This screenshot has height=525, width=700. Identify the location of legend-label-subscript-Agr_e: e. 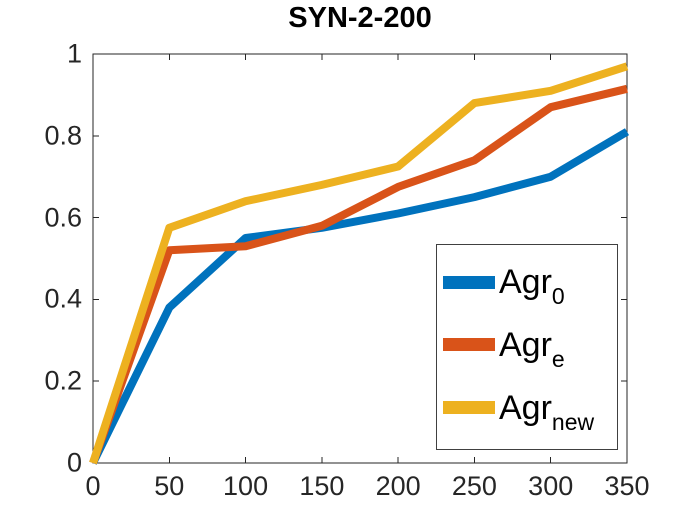
(558, 358).